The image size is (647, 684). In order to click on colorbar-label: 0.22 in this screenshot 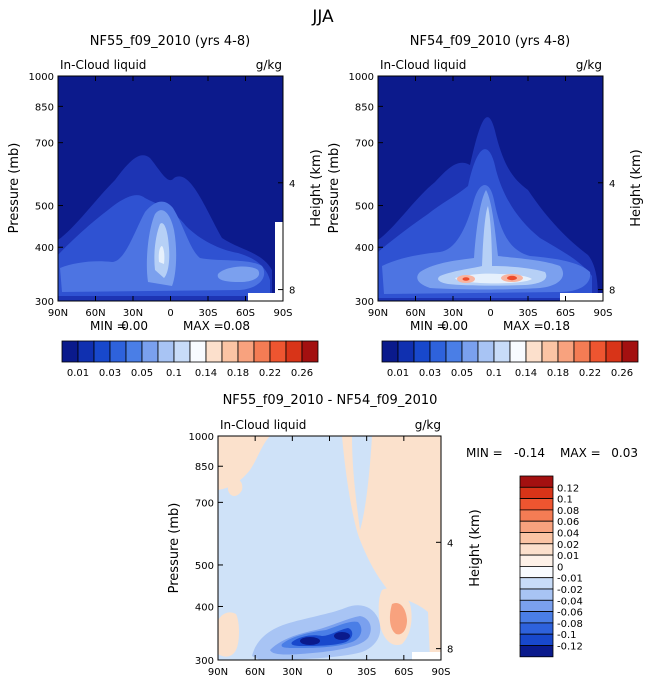, I will do `click(590, 373)`.